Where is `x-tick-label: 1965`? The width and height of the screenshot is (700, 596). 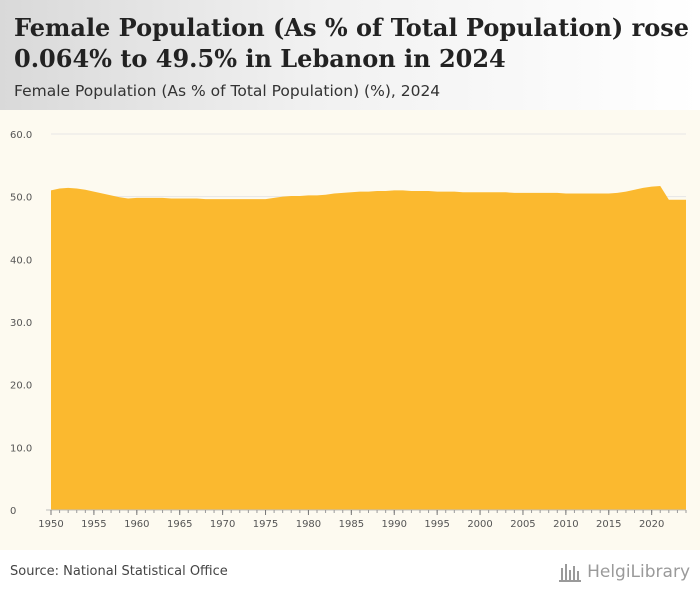
x-tick-label: 1965 is located at coordinates (179, 524).